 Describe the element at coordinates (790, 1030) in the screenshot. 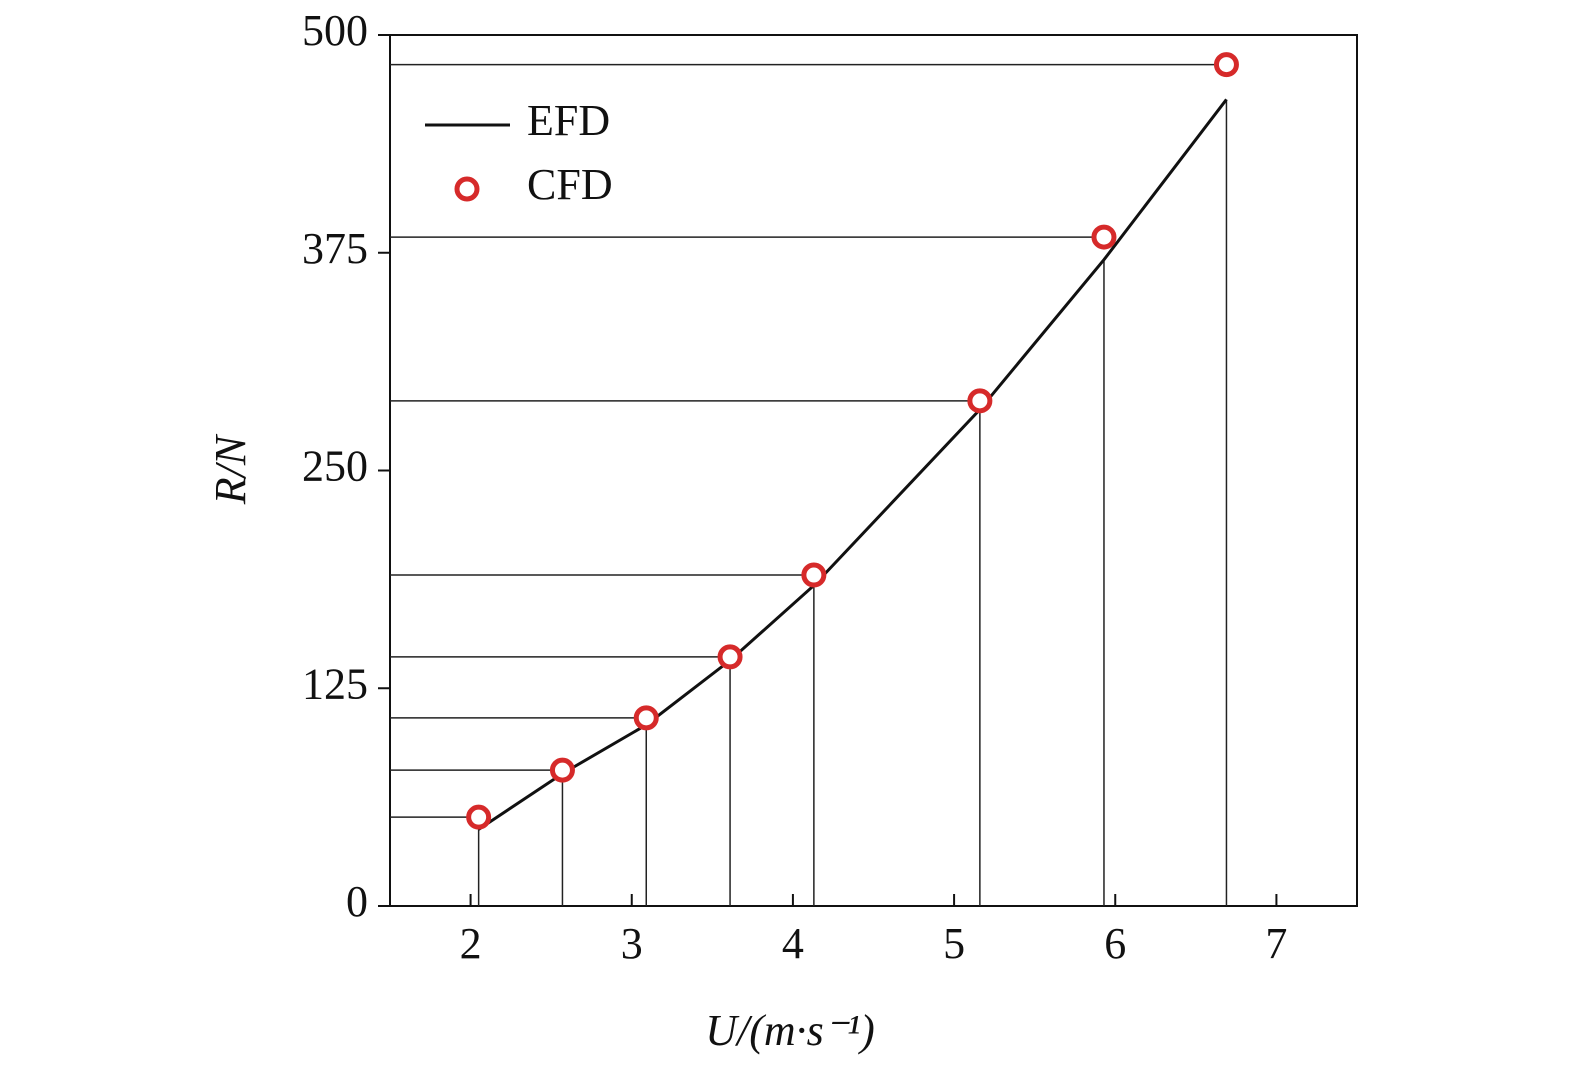

I see `x-axis-label: U/(m·s⁻¹)` at that location.